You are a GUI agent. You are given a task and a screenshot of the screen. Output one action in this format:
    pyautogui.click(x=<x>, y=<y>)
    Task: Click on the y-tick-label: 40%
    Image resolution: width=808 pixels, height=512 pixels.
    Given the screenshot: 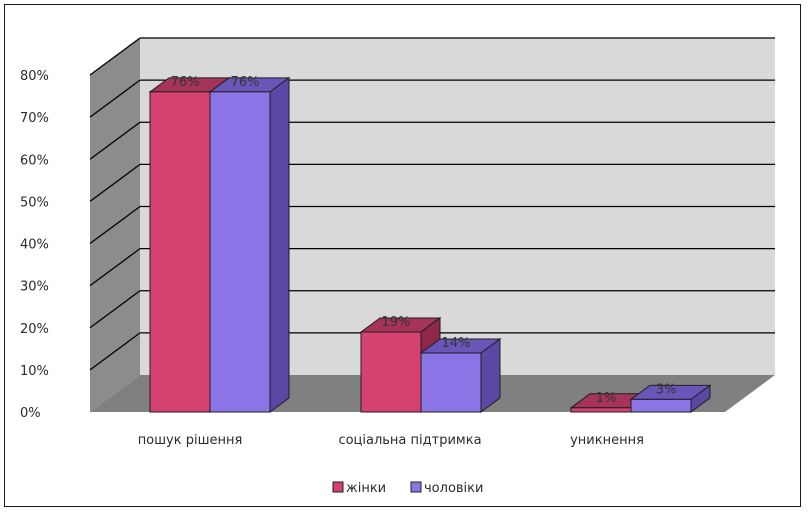 What is the action you would take?
    pyautogui.click(x=34, y=245)
    